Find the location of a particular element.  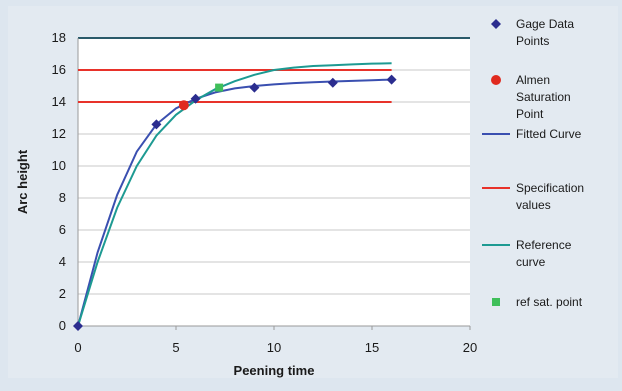

legend-item-gage: Gage Data Points is located at coordinates (532, 32).